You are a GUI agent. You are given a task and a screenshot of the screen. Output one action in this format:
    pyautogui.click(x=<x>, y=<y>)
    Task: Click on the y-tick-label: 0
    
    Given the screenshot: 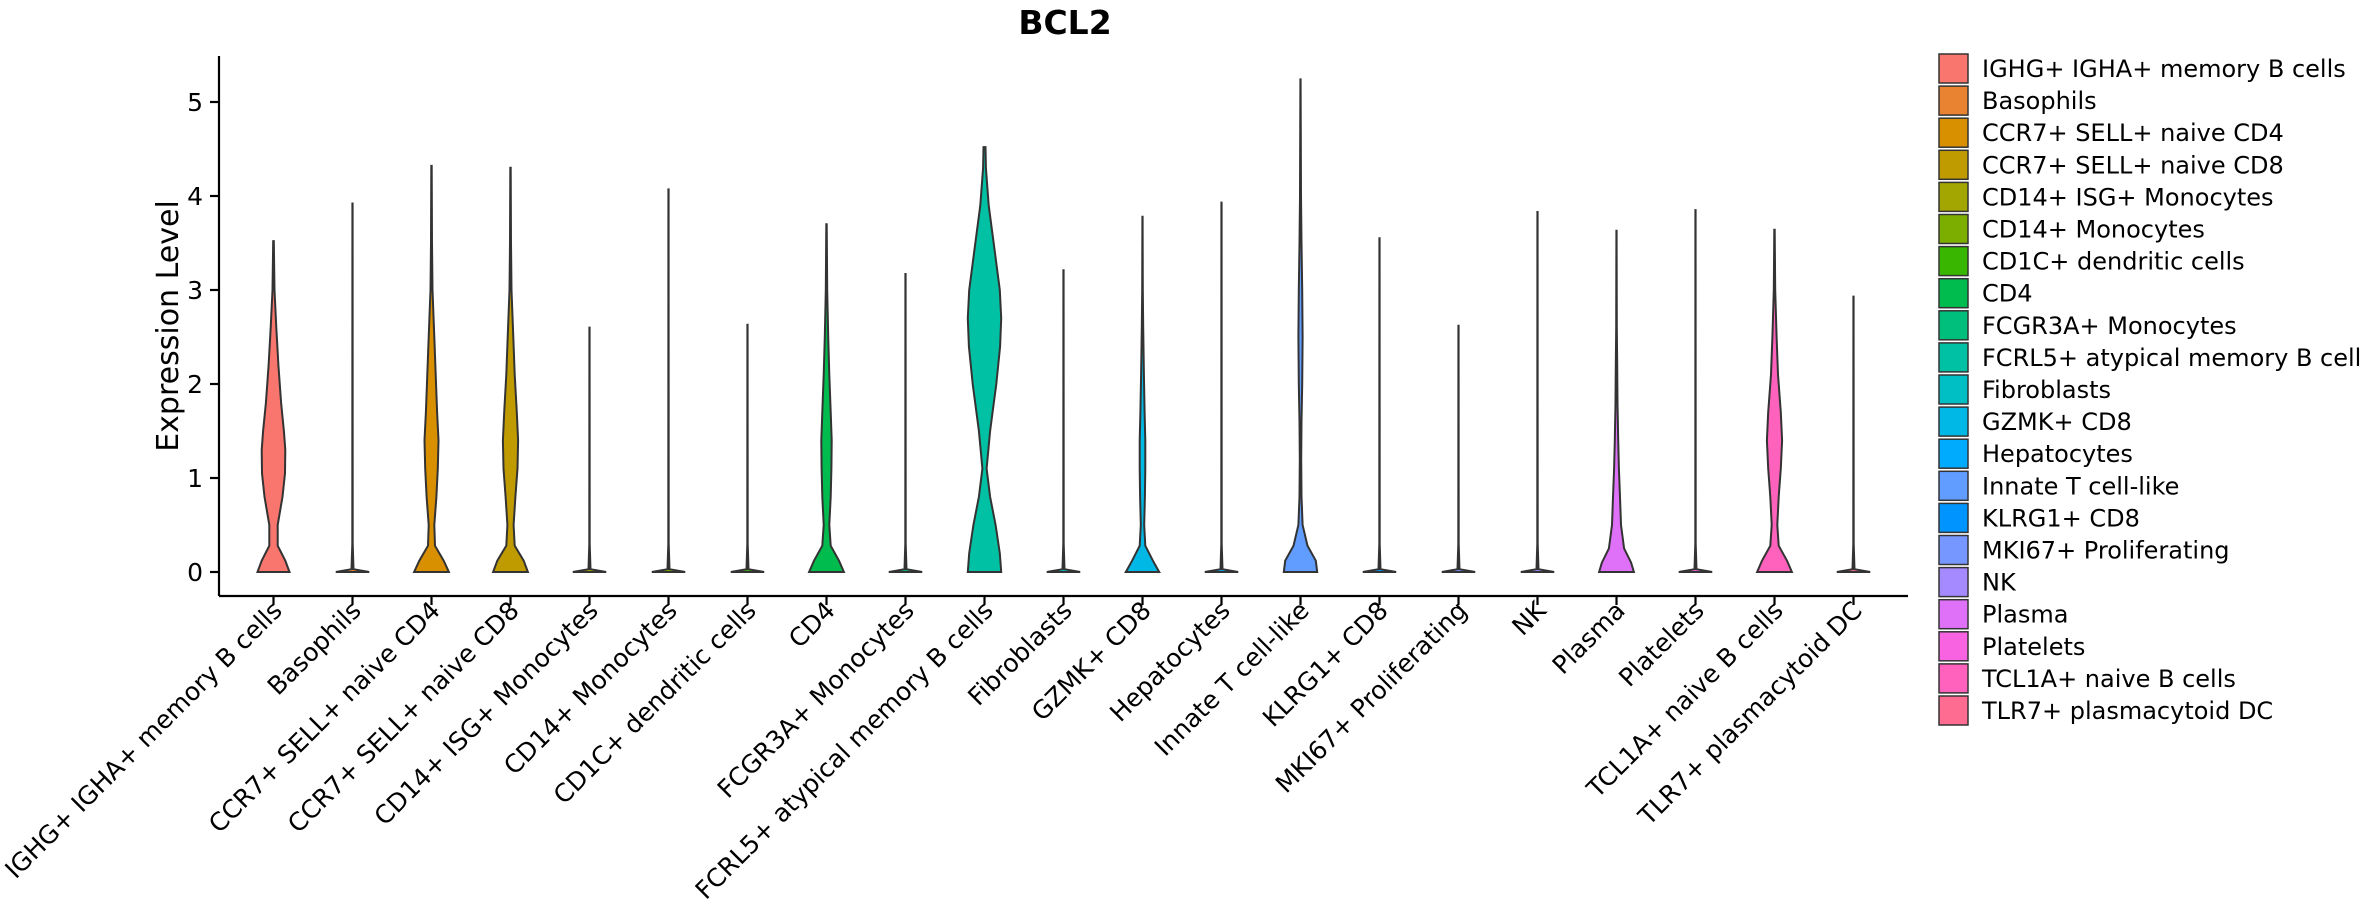 What is the action you would take?
    pyautogui.click(x=195, y=572)
    